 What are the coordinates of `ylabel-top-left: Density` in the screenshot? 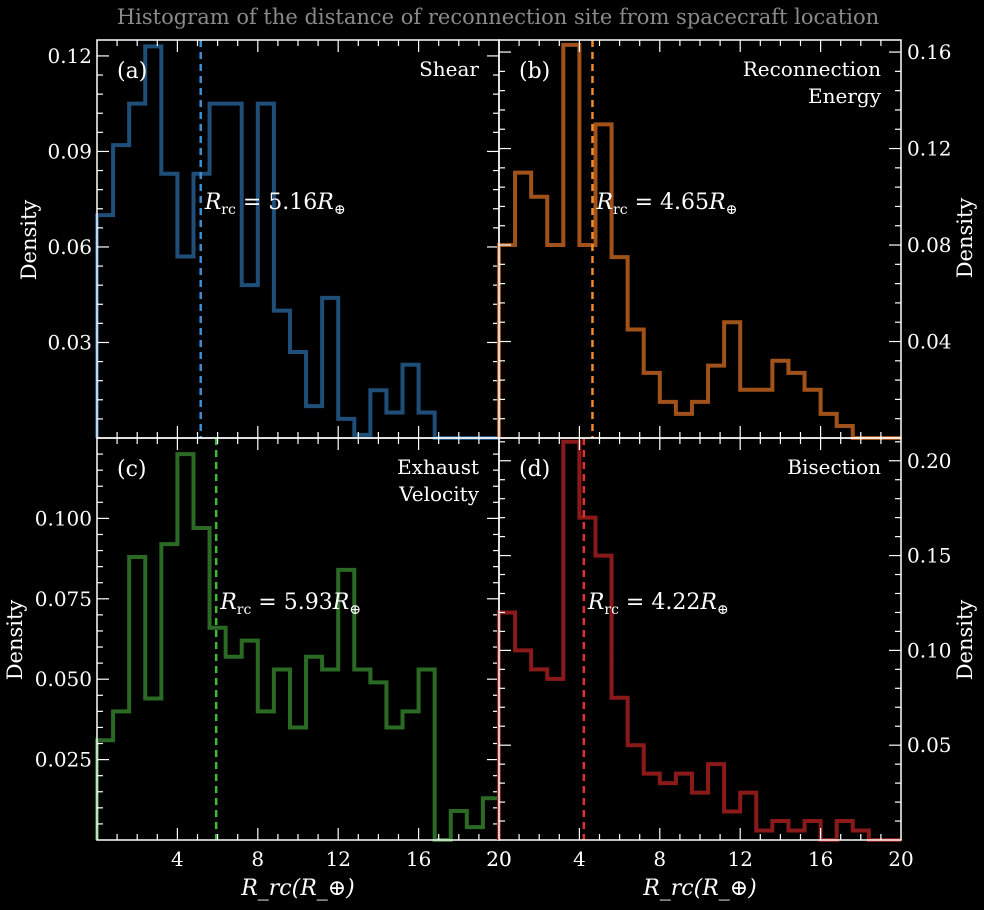 It's located at (29, 240).